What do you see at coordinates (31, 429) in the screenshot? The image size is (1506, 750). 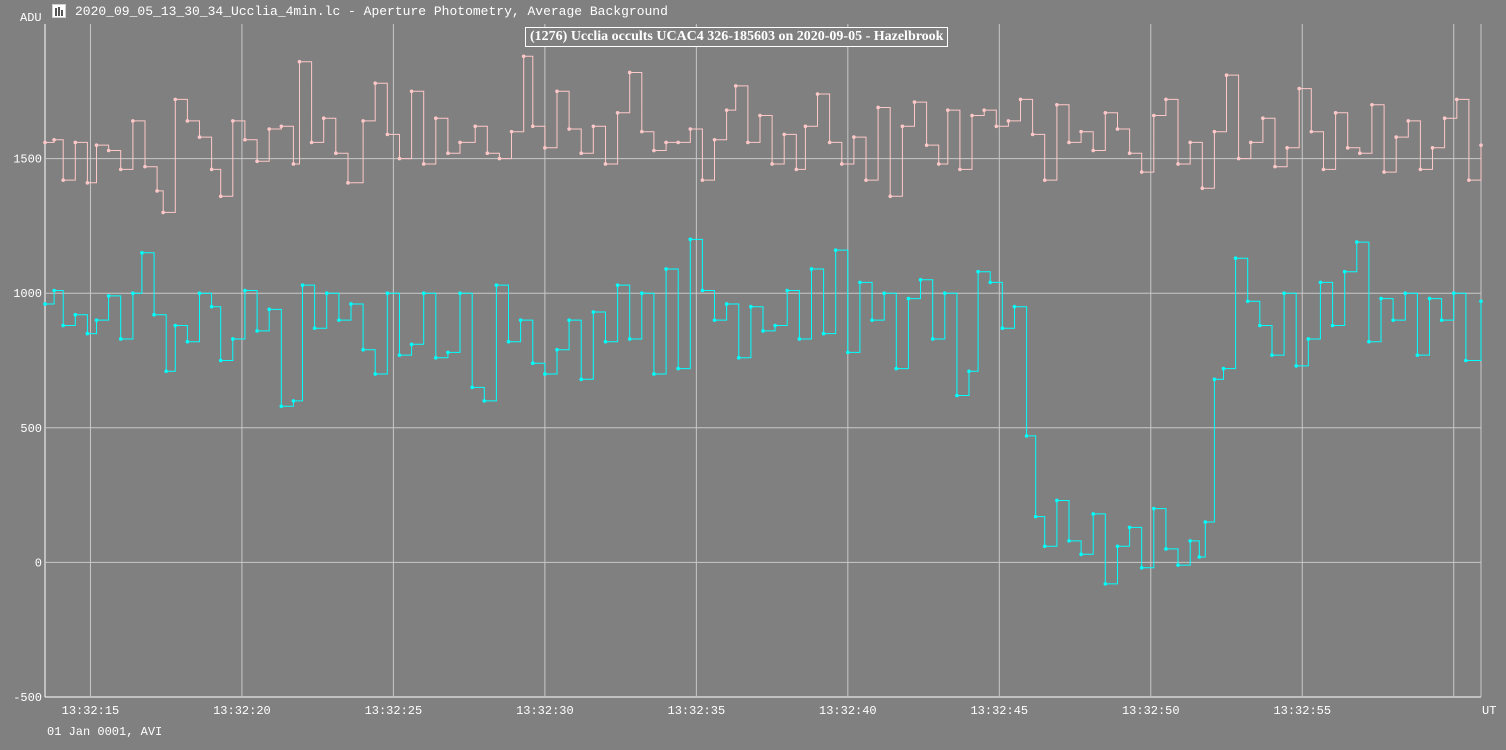 I see `y-tick-label: 500` at bounding box center [31, 429].